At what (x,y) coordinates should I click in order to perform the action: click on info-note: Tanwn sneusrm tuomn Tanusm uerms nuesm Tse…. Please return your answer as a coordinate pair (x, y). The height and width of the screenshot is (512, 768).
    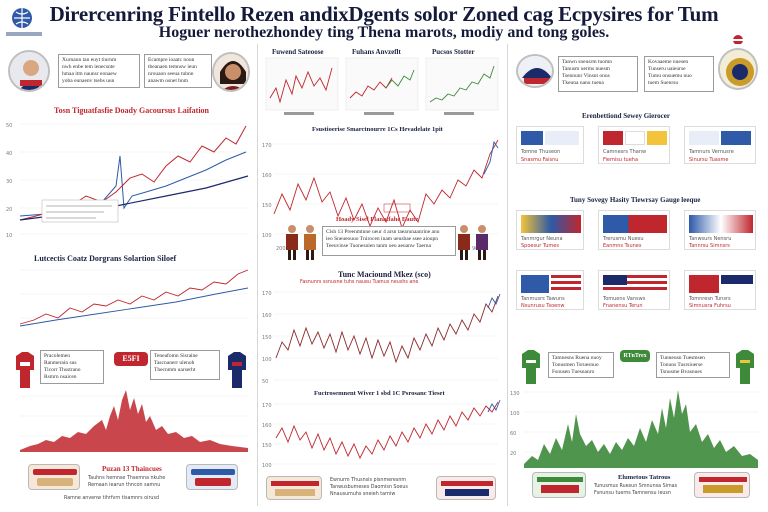
    Looking at the image, I should click on (598, 74).